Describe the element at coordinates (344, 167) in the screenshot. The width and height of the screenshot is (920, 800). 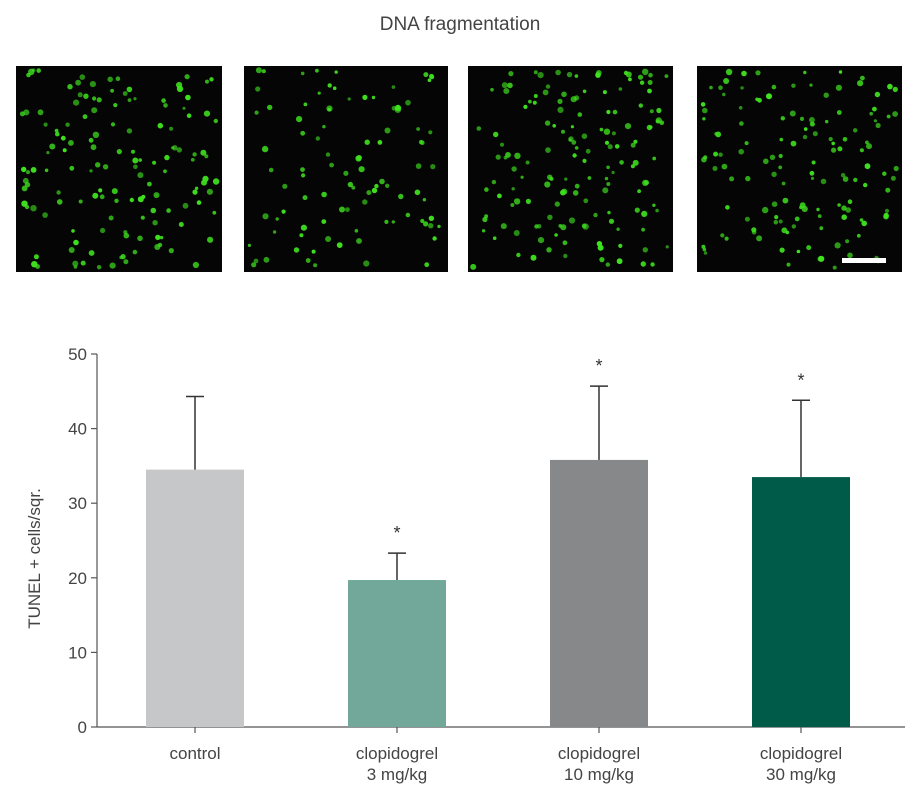
I see `micrograph-dots` at that location.